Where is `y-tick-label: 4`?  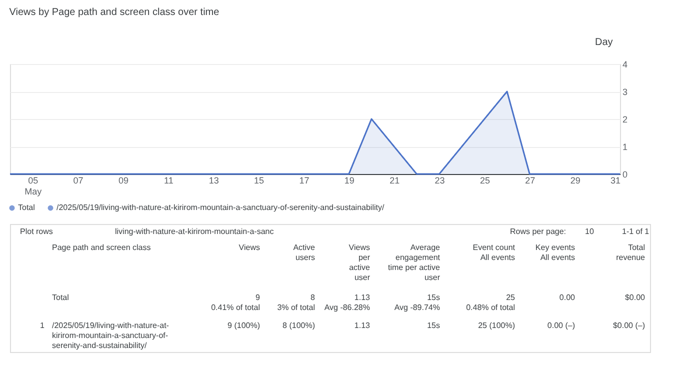
y-tick-label: 4 is located at coordinates (625, 65).